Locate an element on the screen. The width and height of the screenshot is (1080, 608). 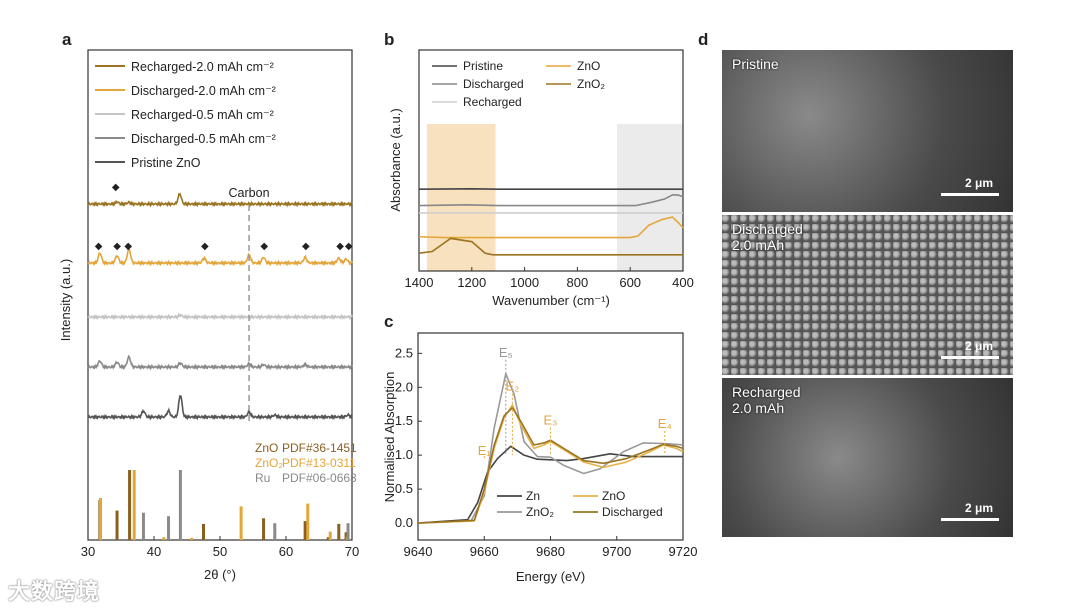
sem-image-pristine: Pristine 2 μm is located at coordinates (867, 131).